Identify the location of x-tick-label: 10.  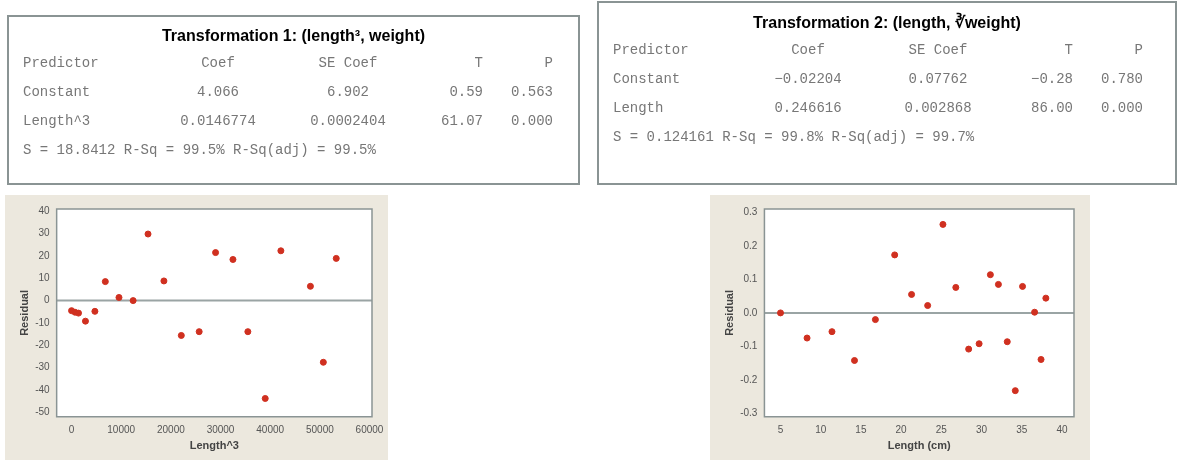
(821, 429).